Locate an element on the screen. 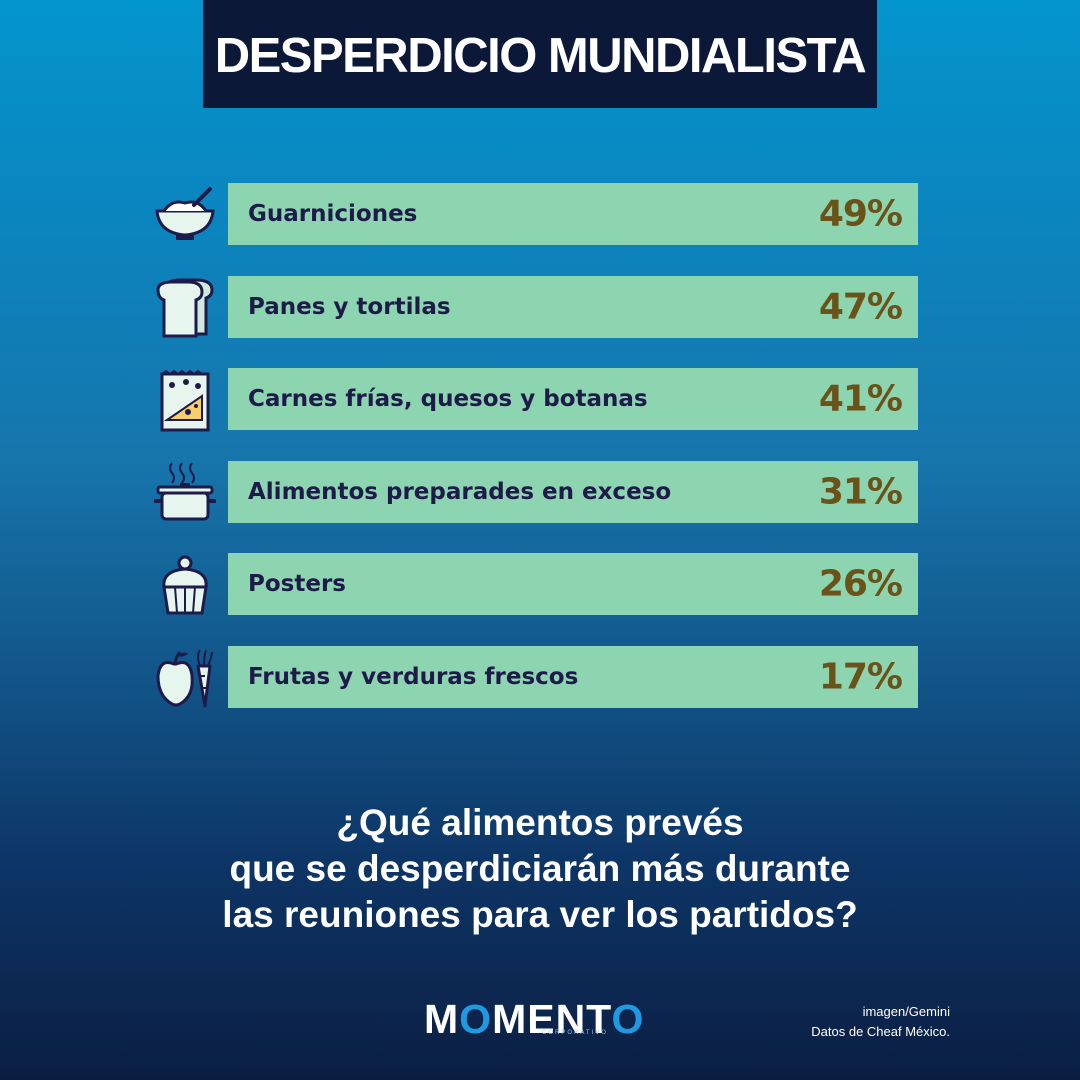 This screenshot has width=1080, height=1080. bar-label: Frutas y verduras frescos is located at coordinates (413, 677).